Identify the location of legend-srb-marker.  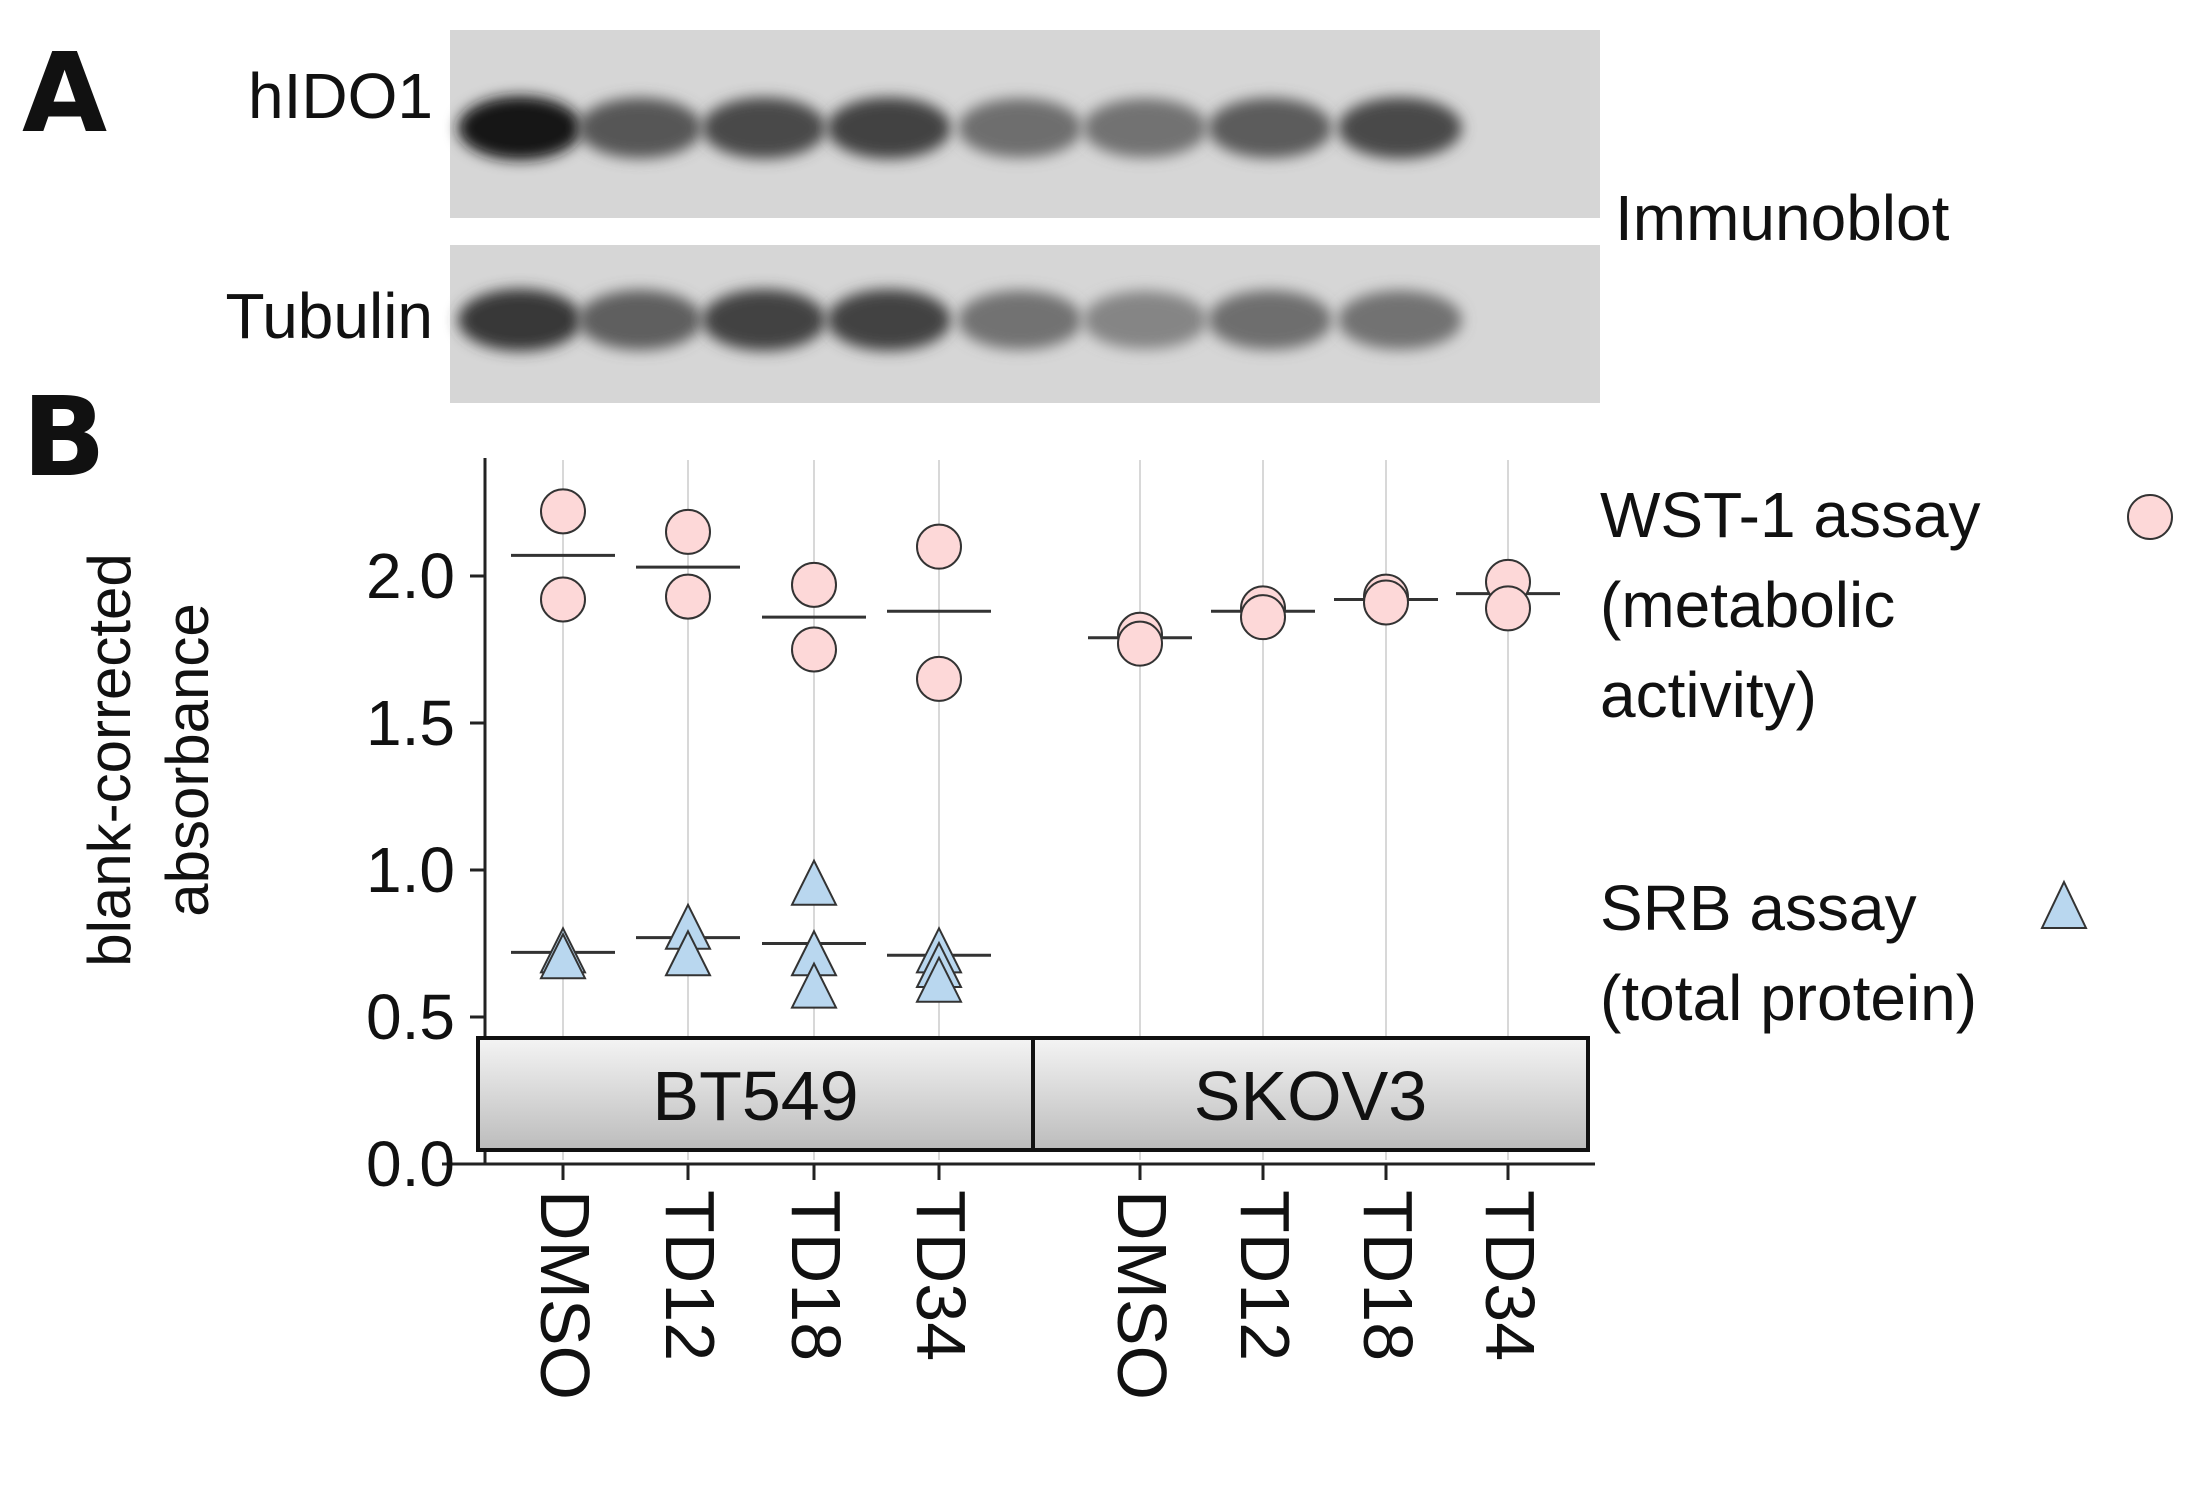
(2064, 904).